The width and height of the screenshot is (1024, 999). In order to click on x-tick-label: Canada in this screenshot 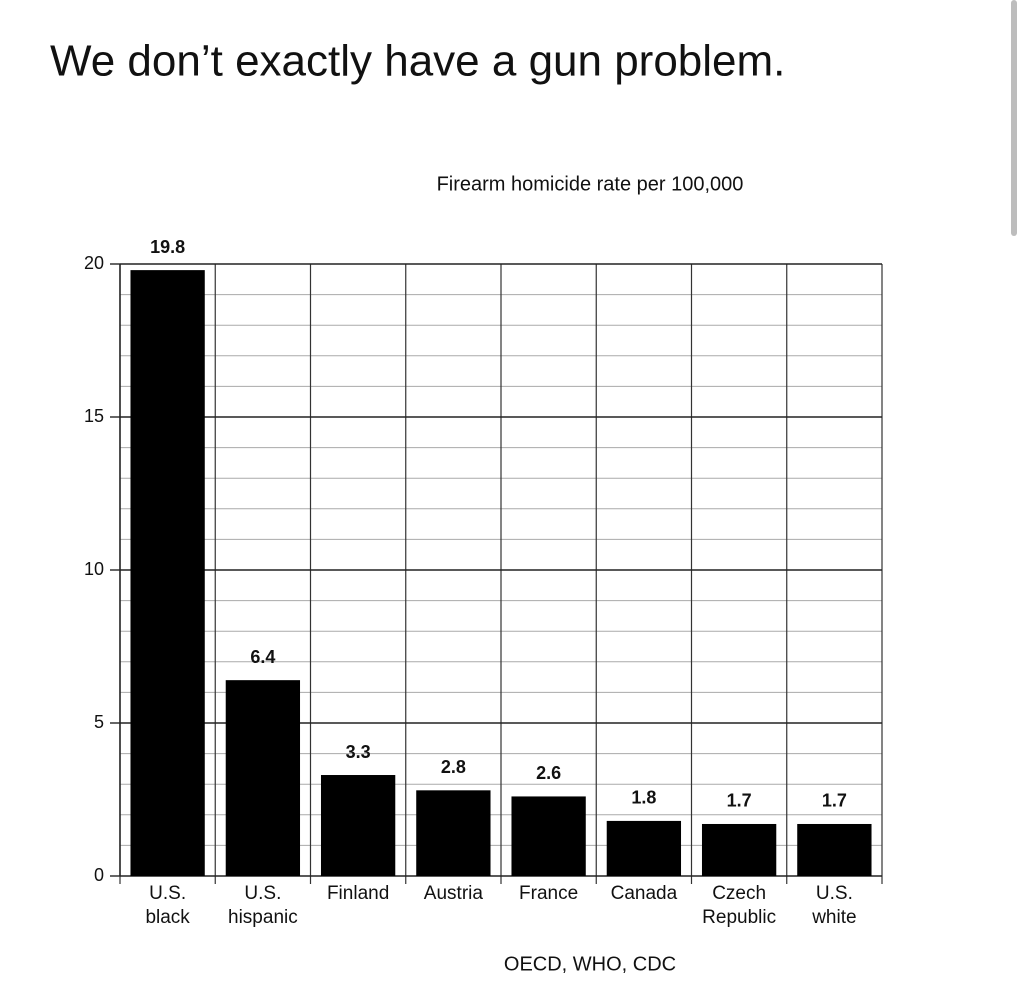, I will do `click(644, 893)`.